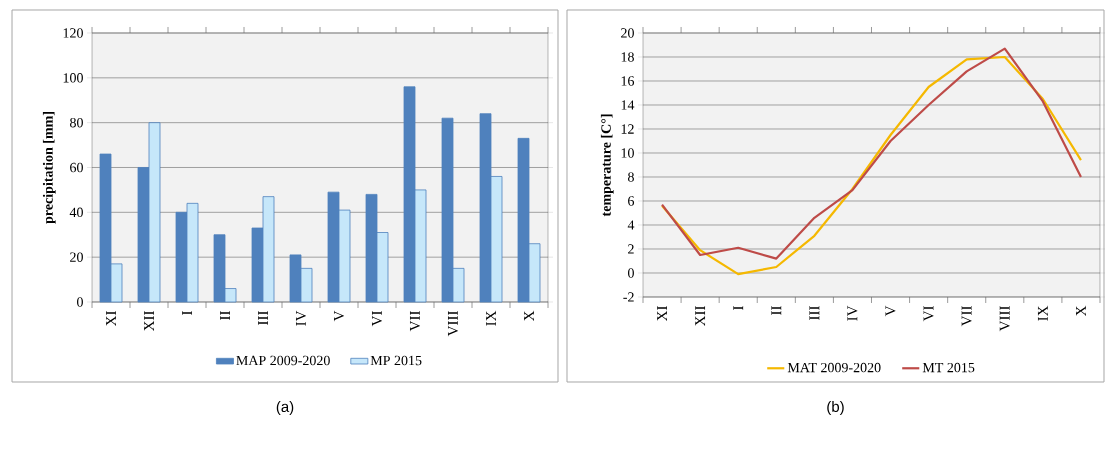  I want to click on y-tick-label: 60, so click(76, 167).